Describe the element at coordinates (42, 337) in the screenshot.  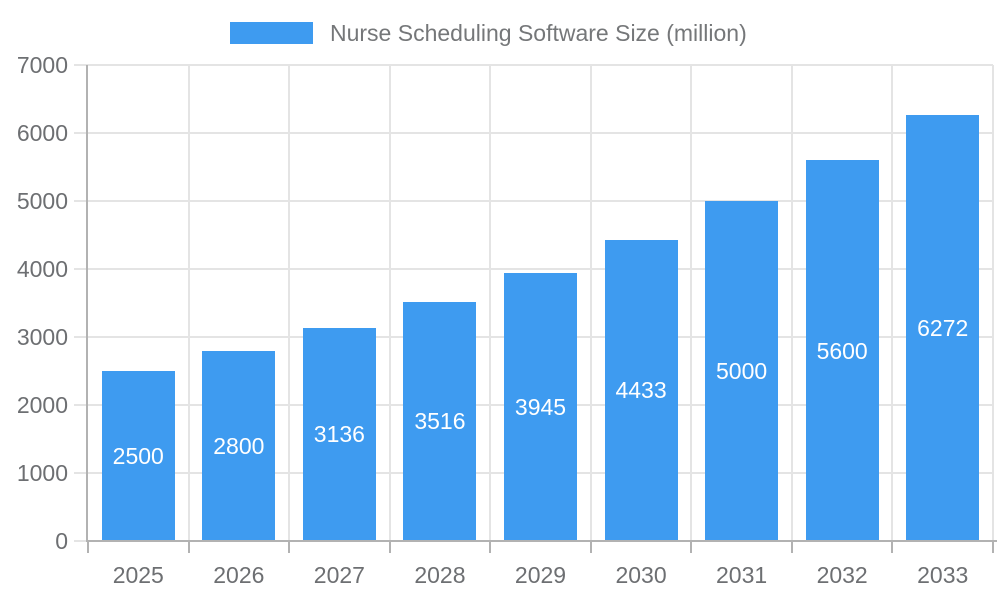
I see `y-axis-label: 3000` at that location.